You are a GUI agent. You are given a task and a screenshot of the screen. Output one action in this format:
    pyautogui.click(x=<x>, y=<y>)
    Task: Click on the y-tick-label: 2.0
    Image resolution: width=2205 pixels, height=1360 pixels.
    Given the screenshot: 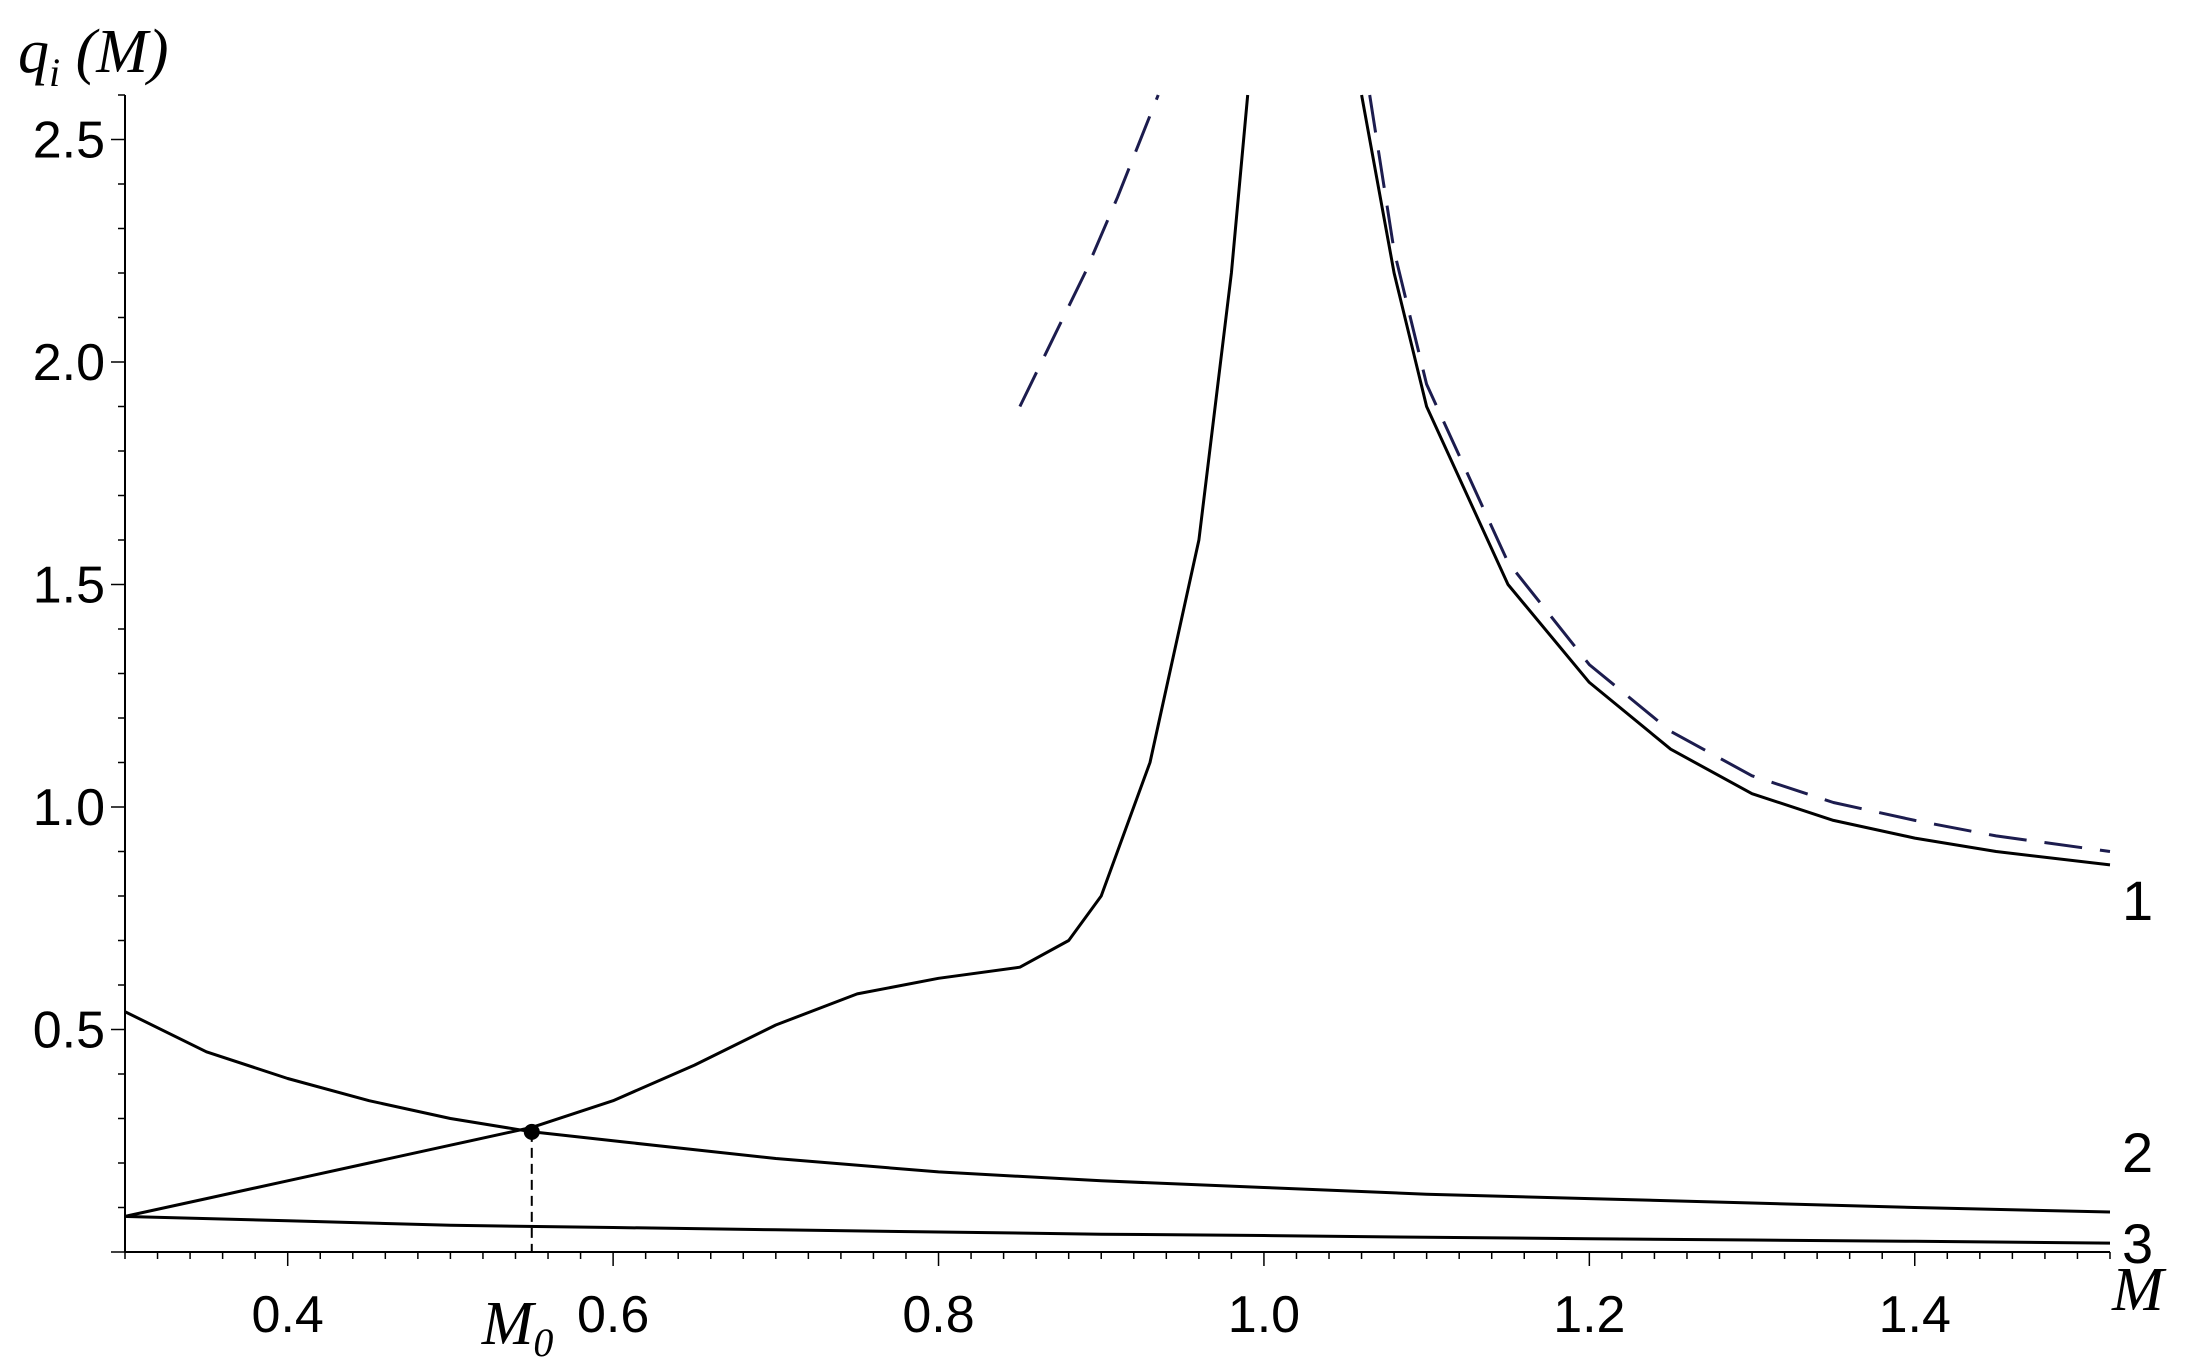 What is the action you would take?
    pyautogui.click(x=69, y=363)
    